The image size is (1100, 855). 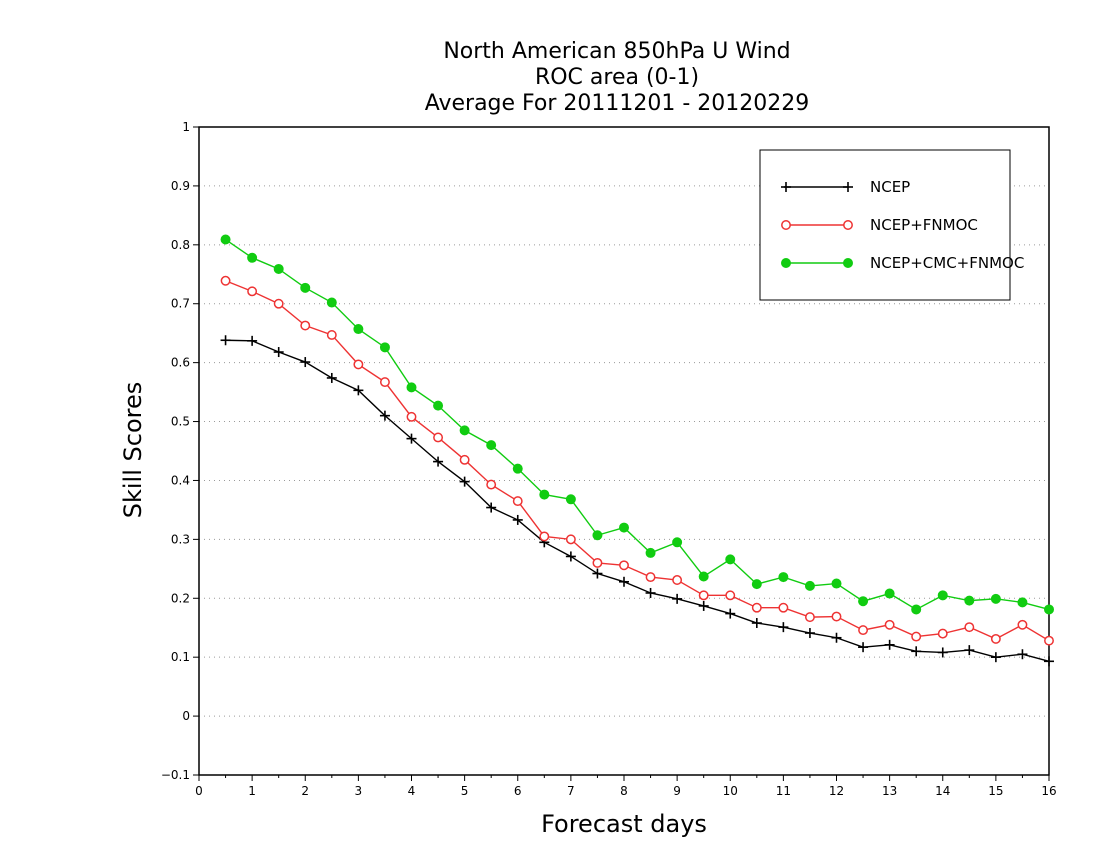 What do you see at coordinates (1048, 791) in the screenshot?
I see `x-tick-label: 16` at bounding box center [1048, 791].